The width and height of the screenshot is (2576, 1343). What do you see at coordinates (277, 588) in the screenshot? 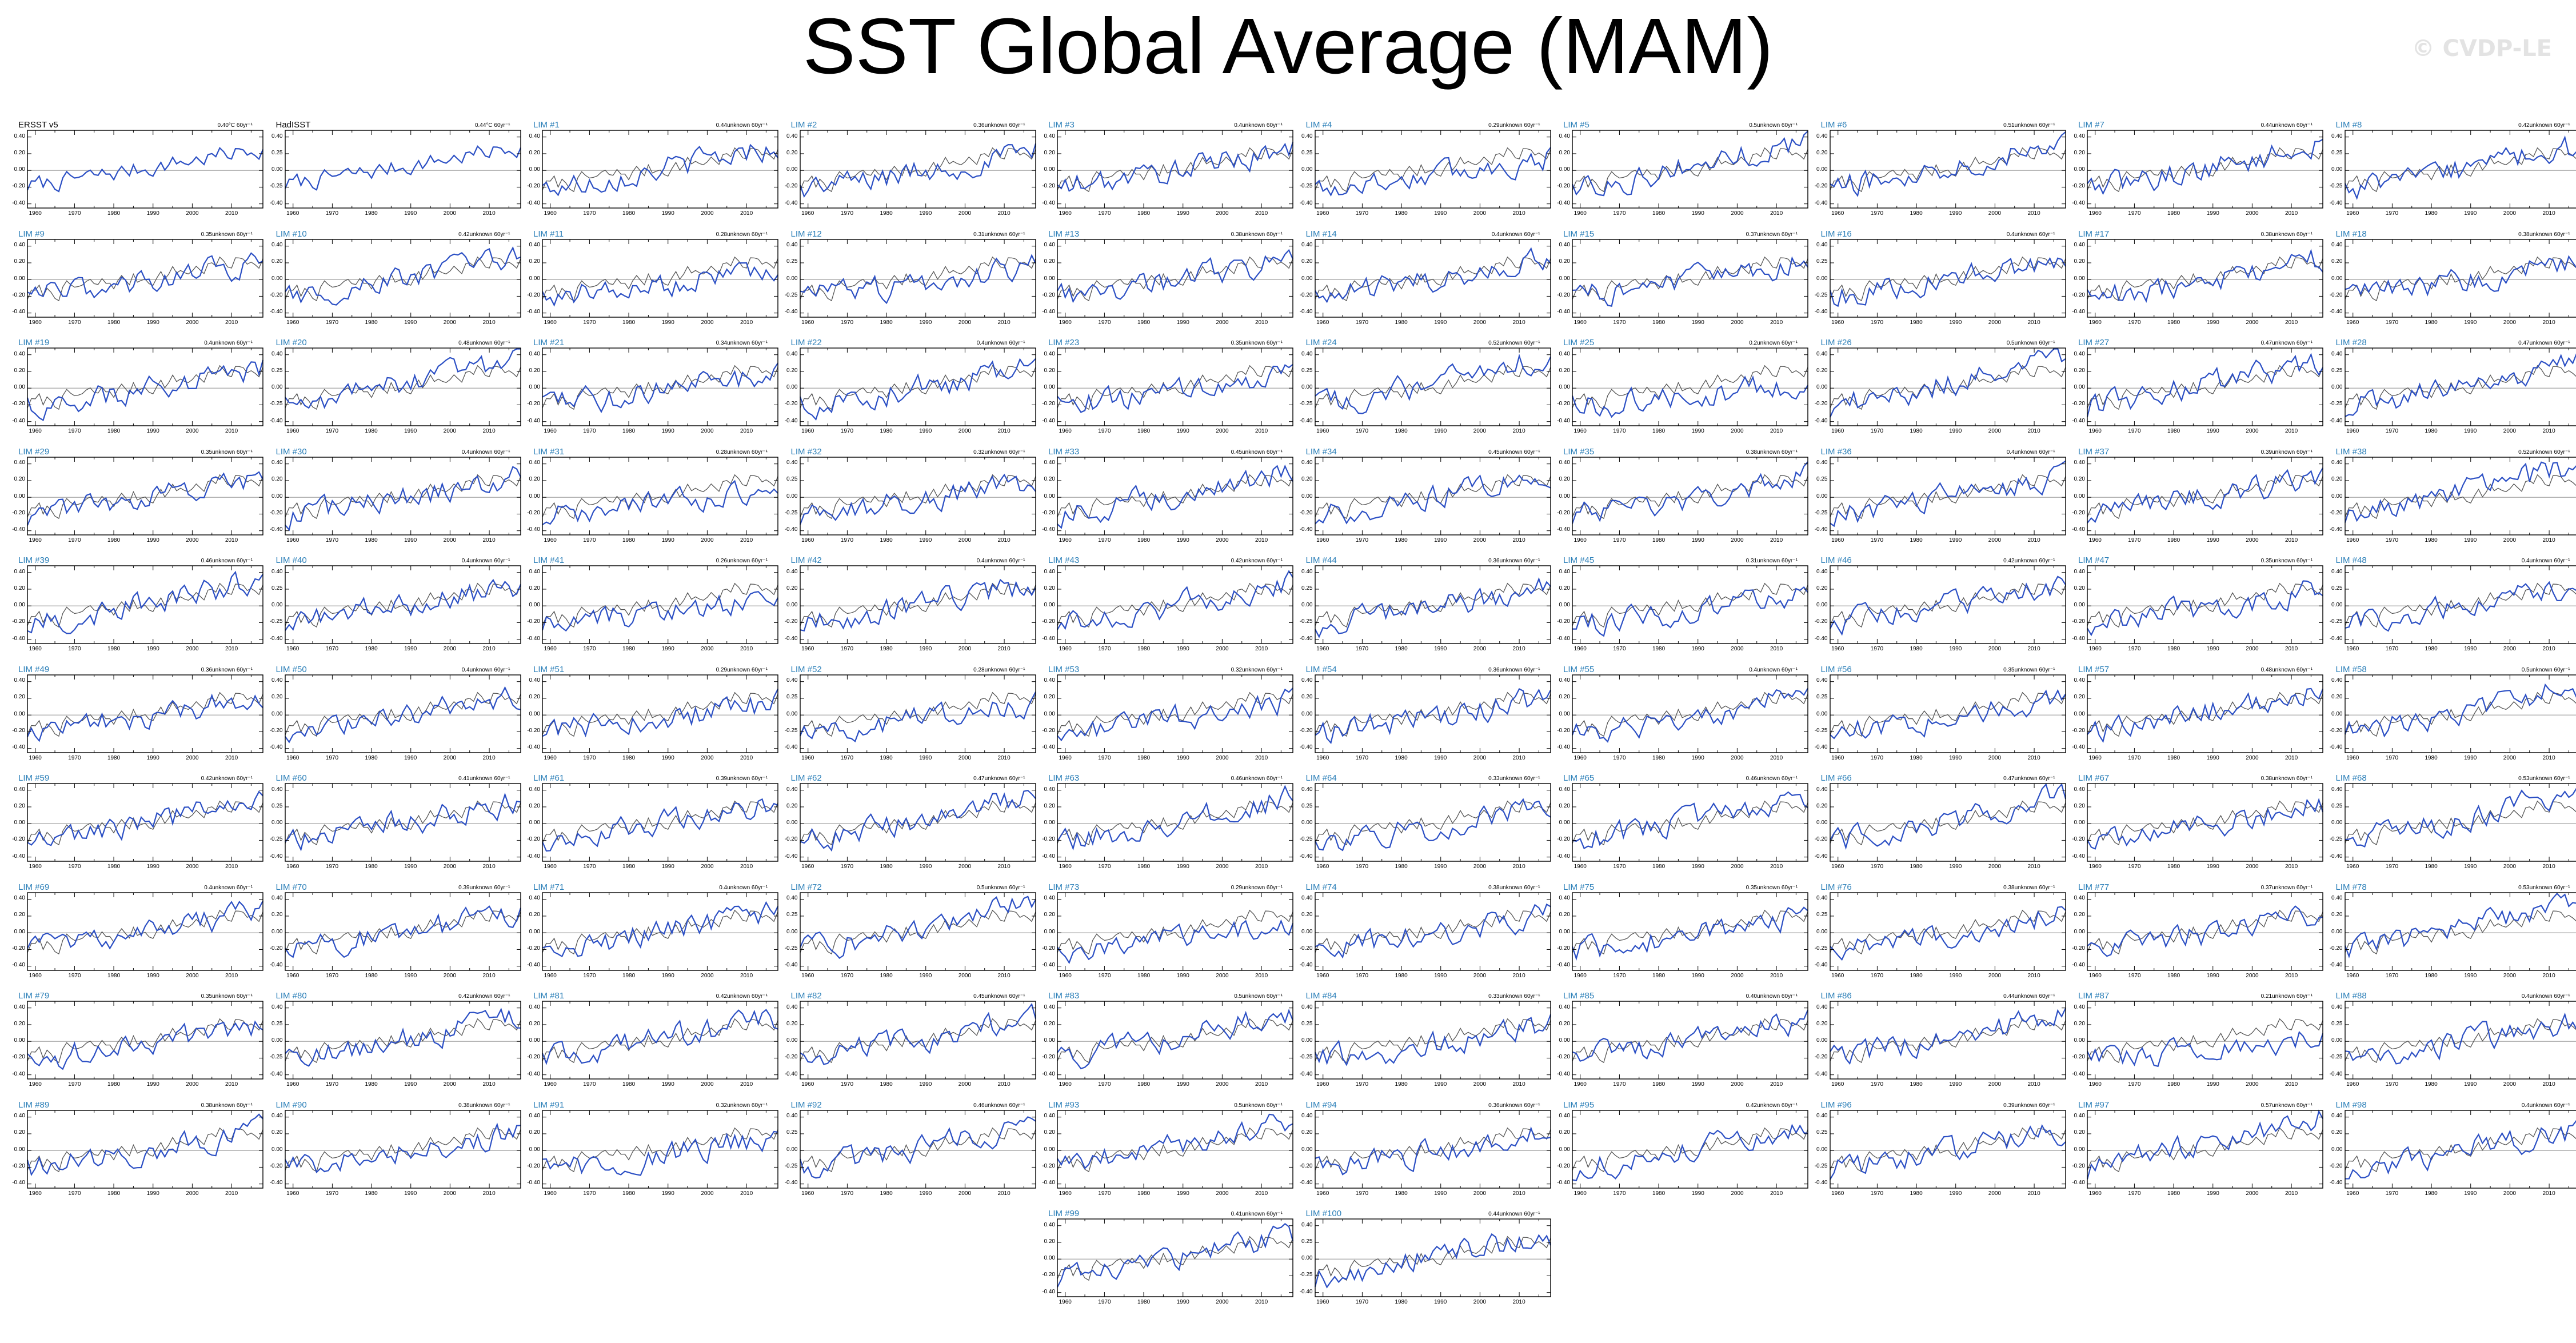
I see `y-tick-label: 0.25` at bounding box center [277, 588].